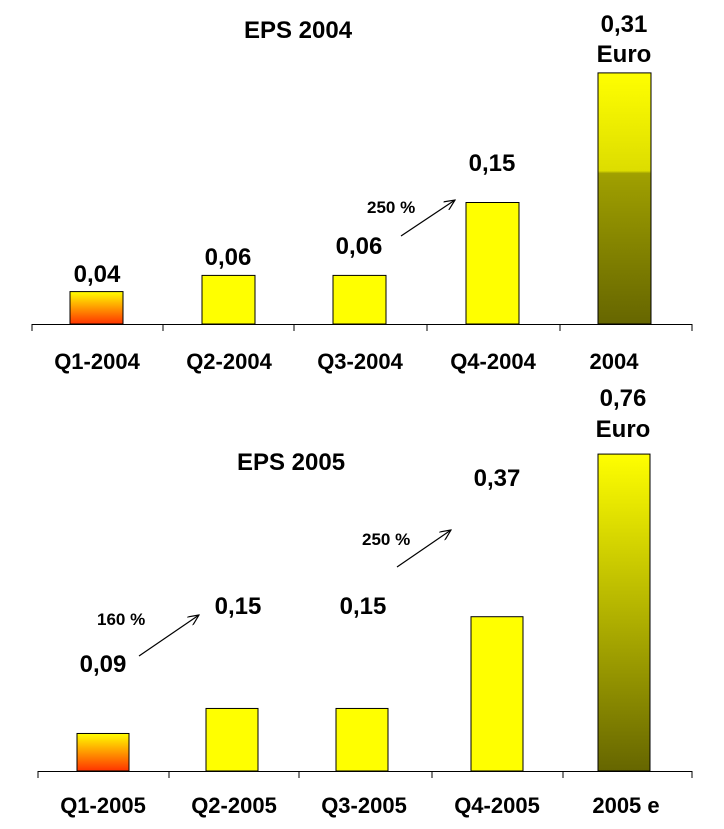 This screenshot has height=829, width=724. What do you see at coordinates (493, 361) in the screenshot?
I see `tick-label: Q4-2004` at bounding box center [493, 361].